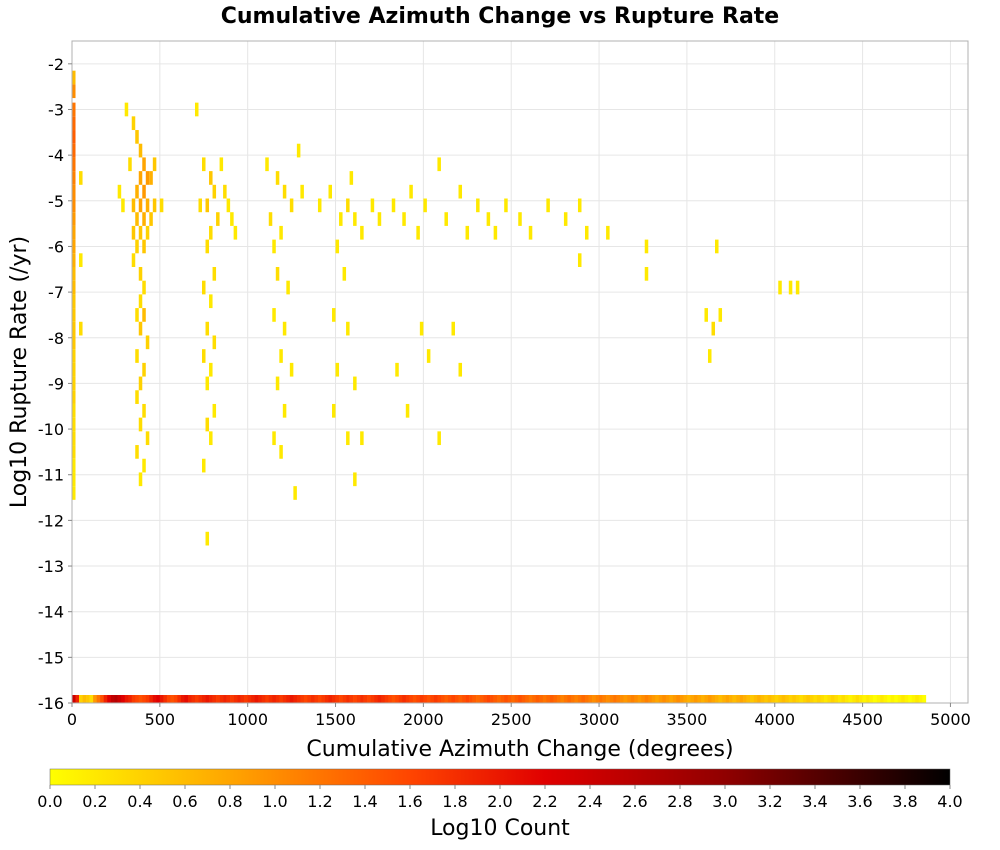  I want to click on colorbar-tick-label: 1.0, so click(274, 801).